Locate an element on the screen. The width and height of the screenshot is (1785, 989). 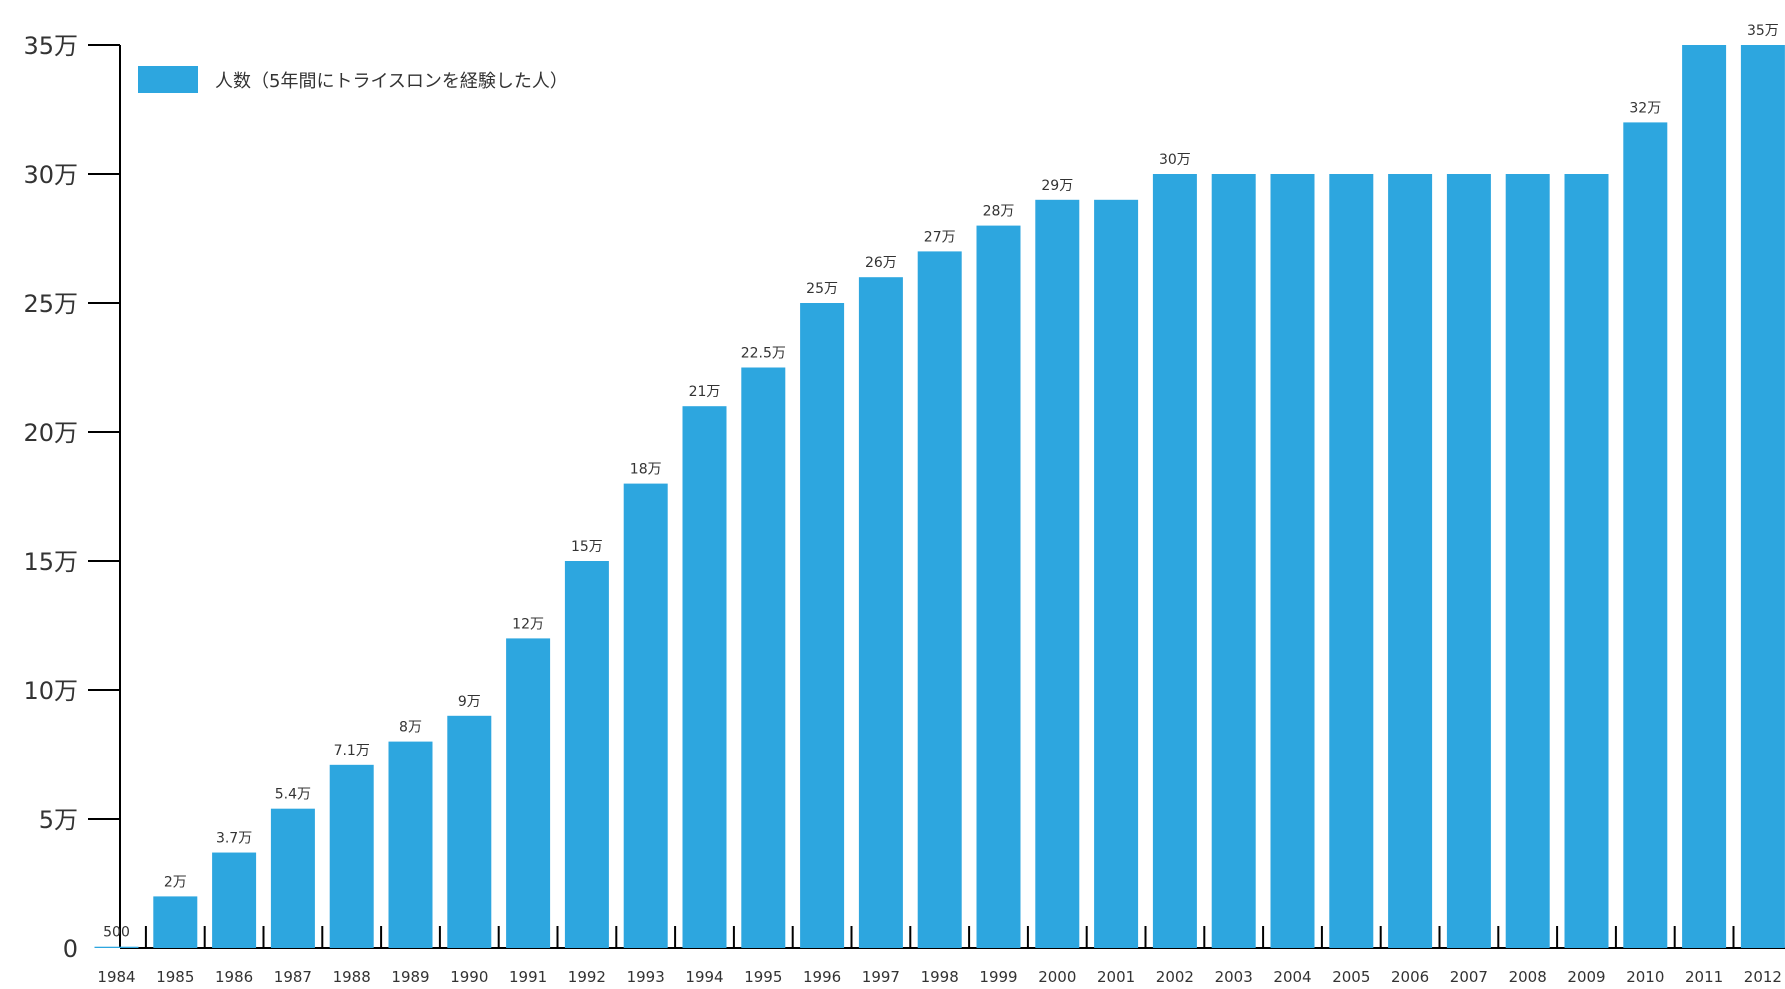
data-label: 8万 is located at coordinates (410, 728).